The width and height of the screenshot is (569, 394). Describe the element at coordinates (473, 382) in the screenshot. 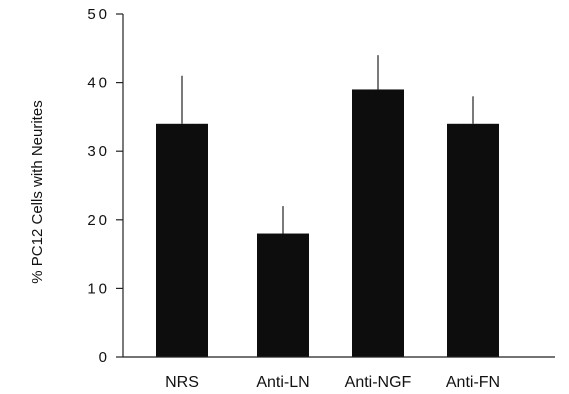

I see `x-tick-label: Anti-FN` at that location.